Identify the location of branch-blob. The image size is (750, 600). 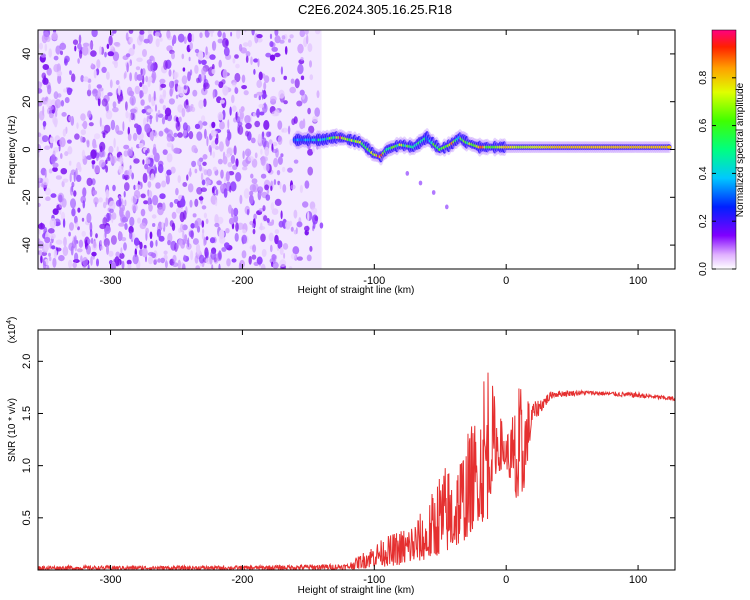
(407, 173).